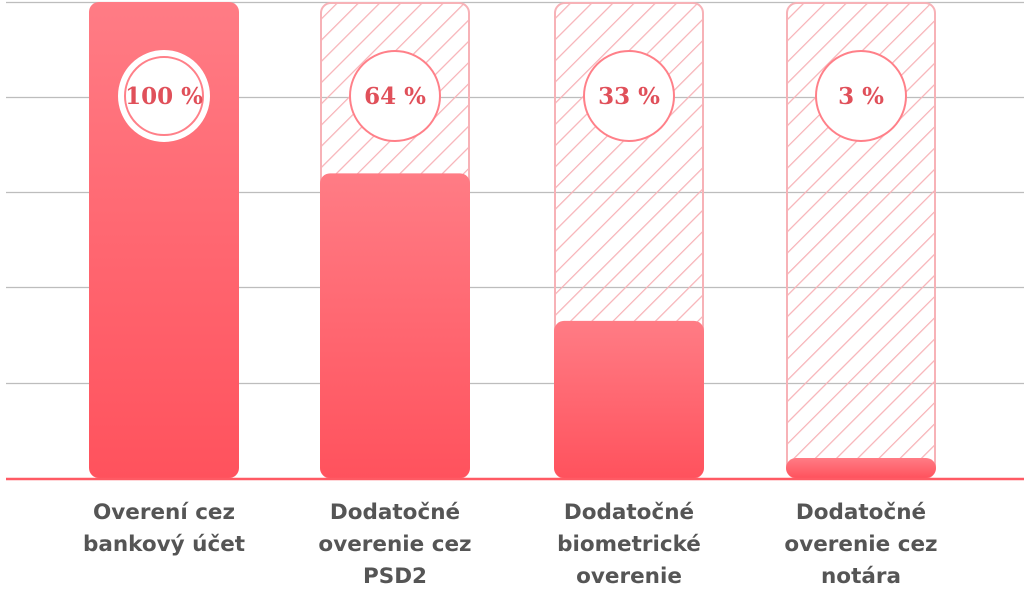  I want to click on category-label-line: biometrické, so click(629, 544).